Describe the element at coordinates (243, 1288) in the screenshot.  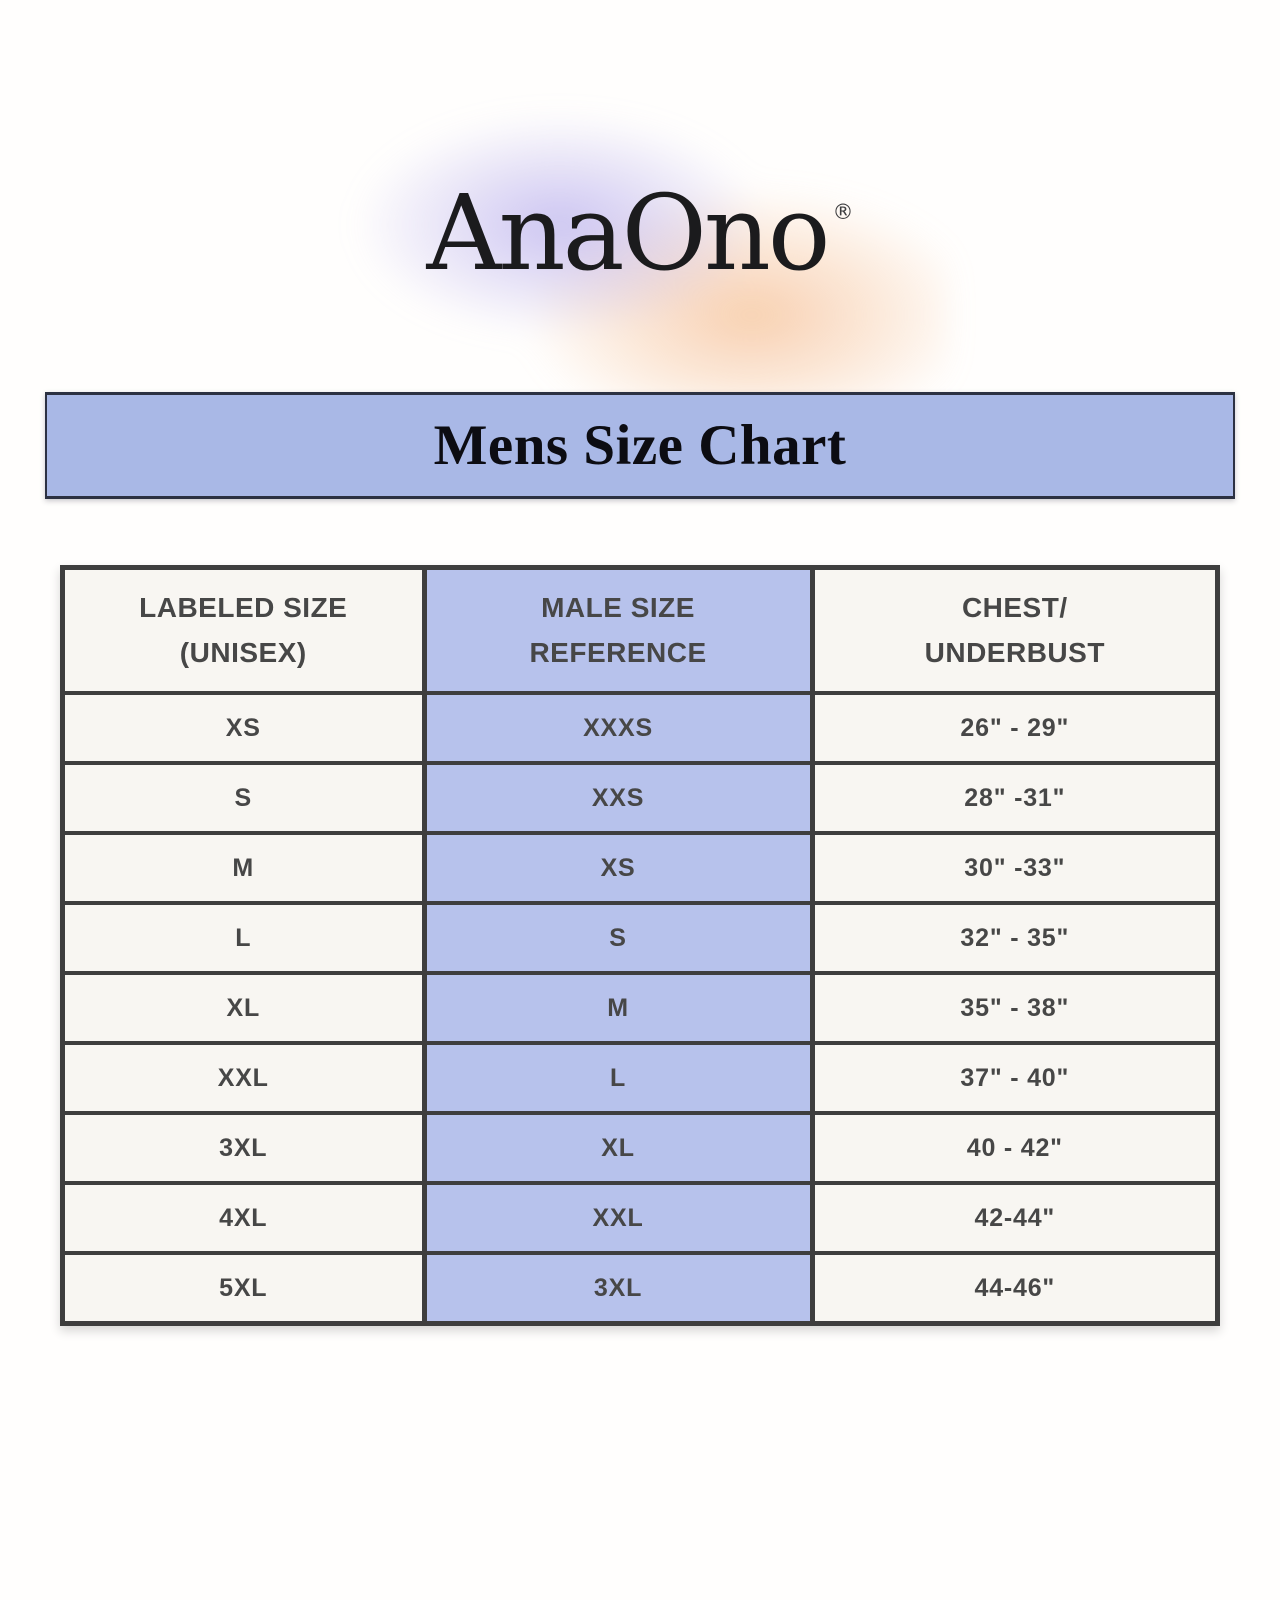
I see `labeled-size-cell: 5XL` at that location.